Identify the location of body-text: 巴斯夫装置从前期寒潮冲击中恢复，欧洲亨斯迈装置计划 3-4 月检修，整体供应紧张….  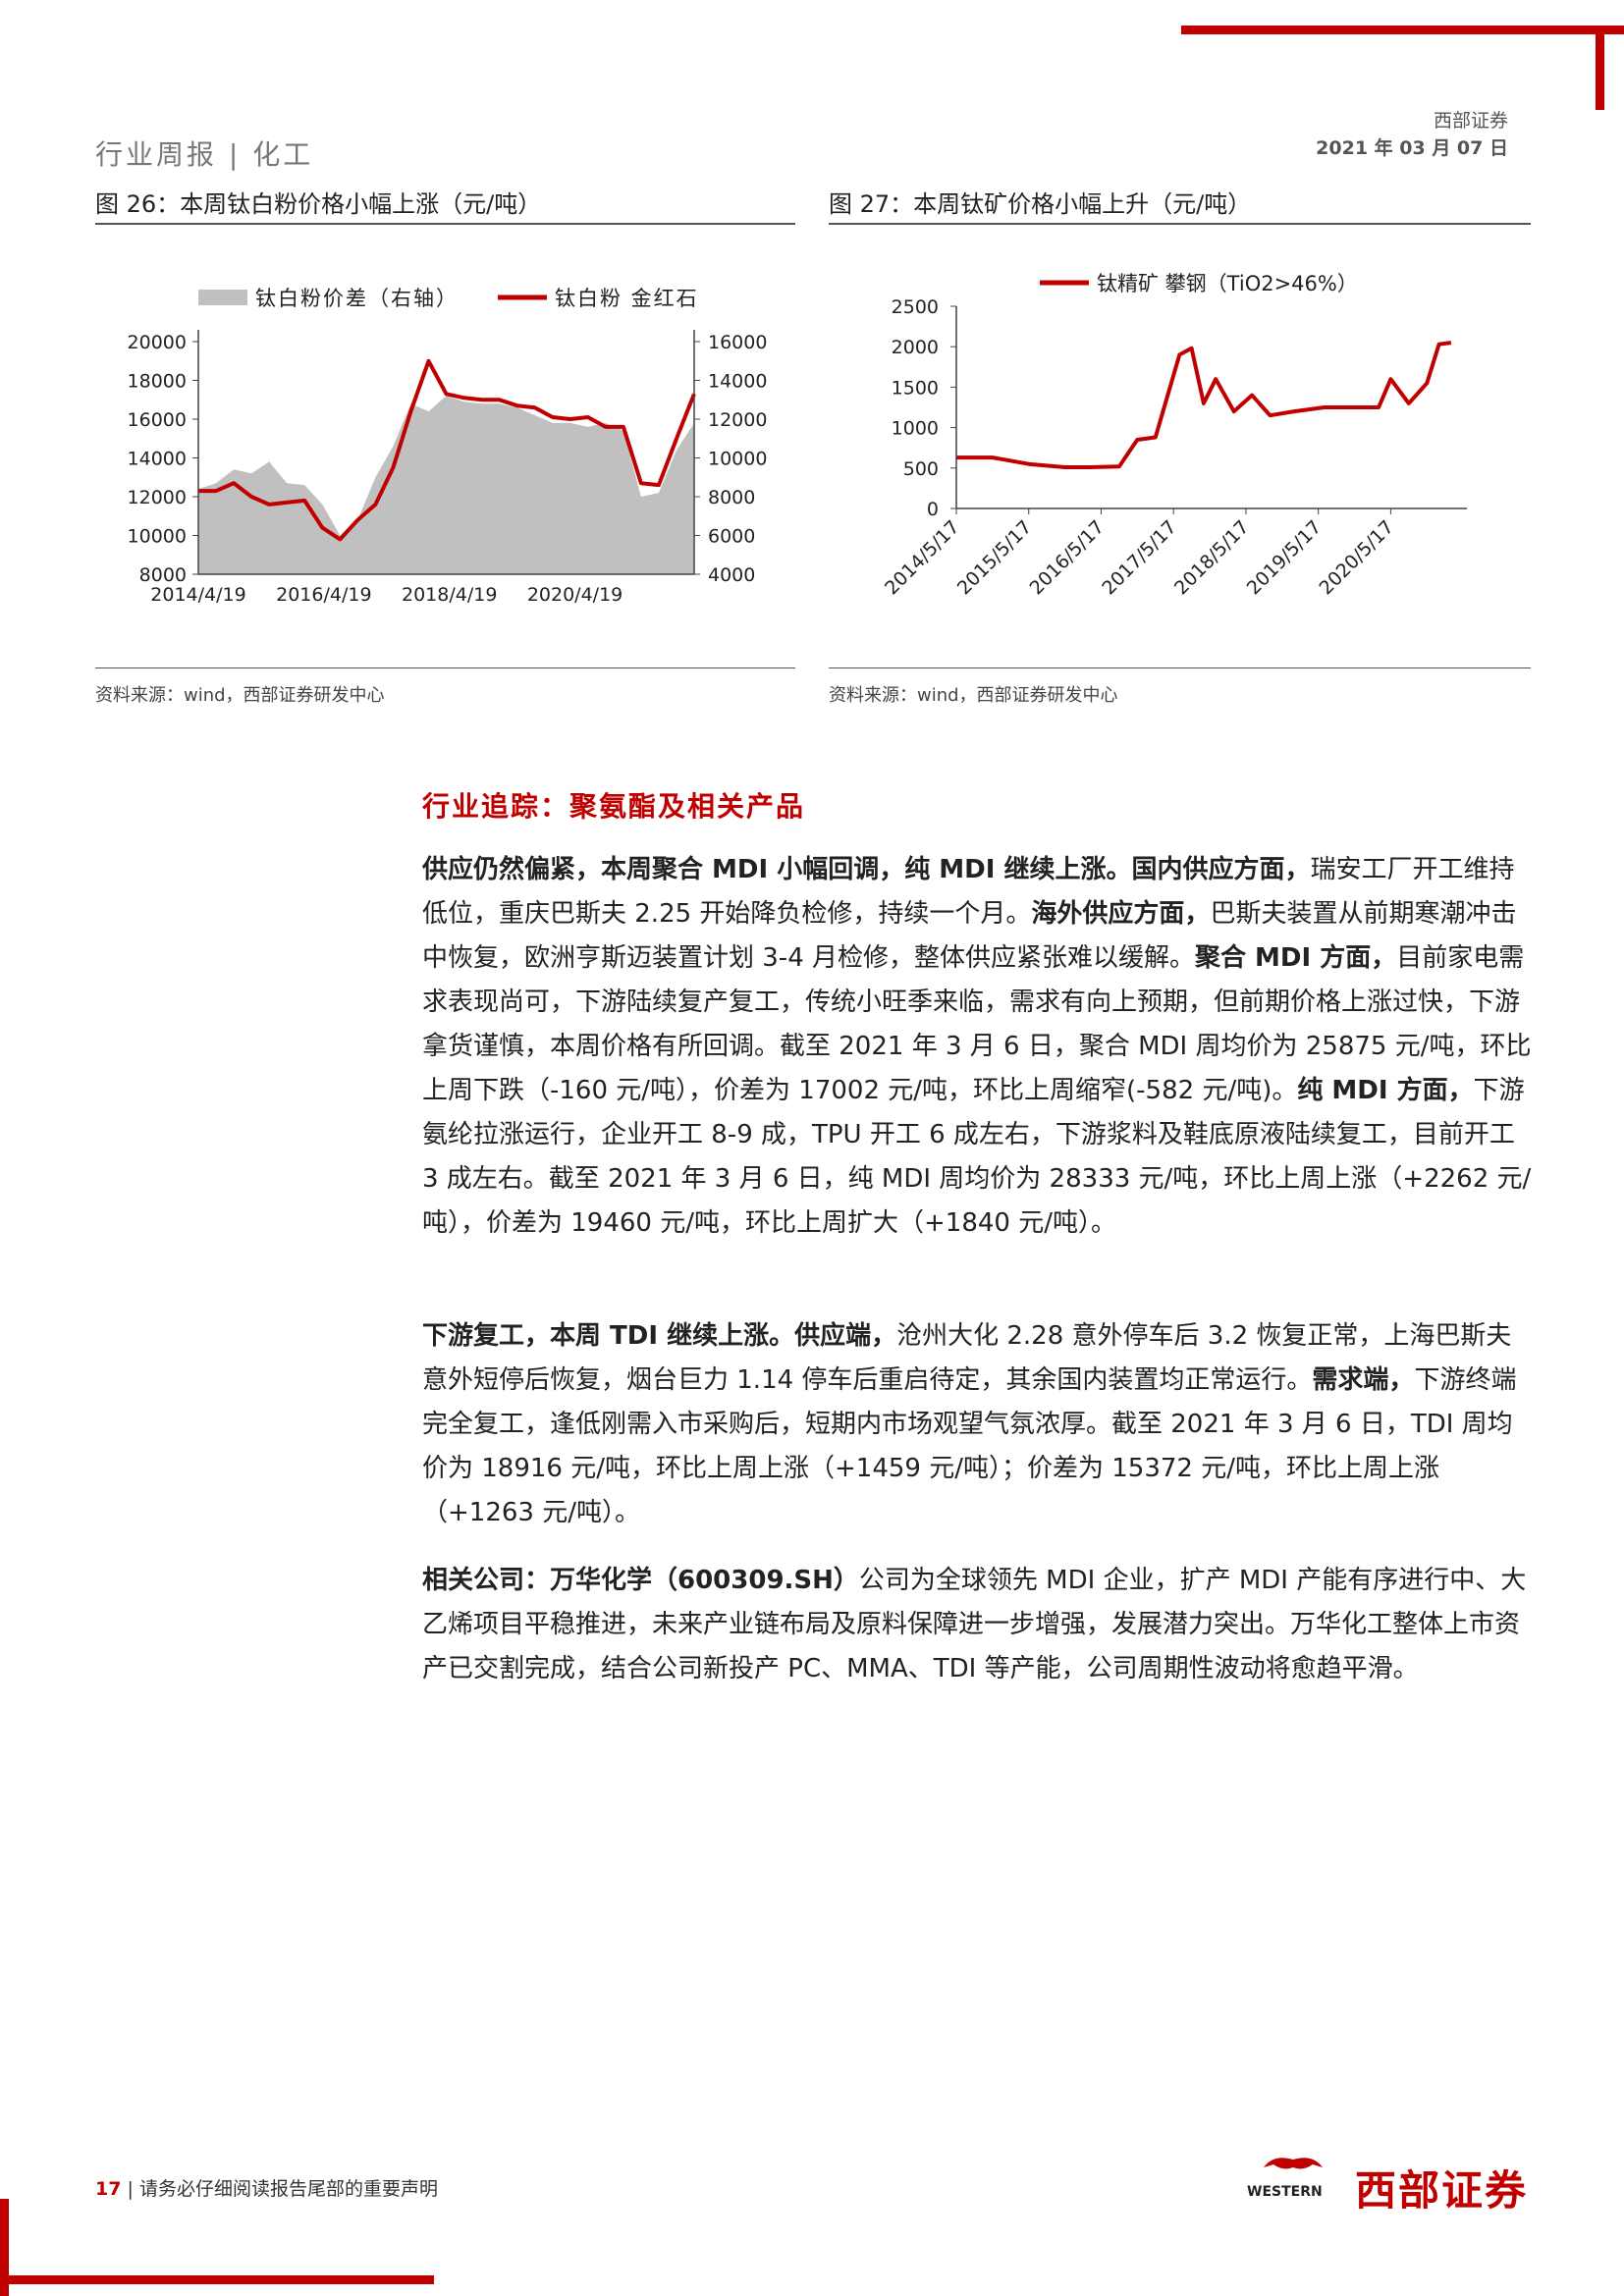
(969, 936).